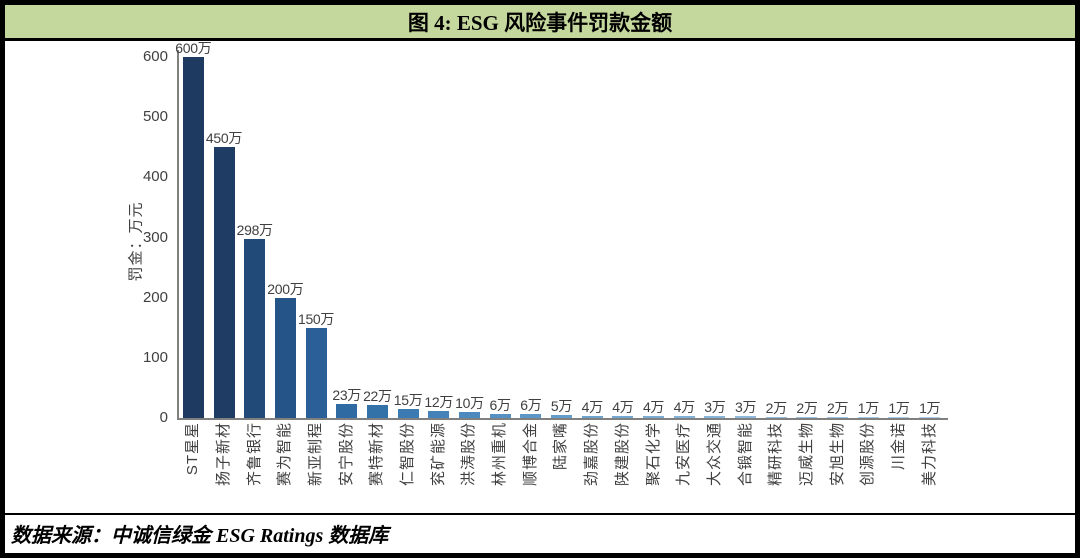  What do you see at coordinates (806, 454) in the screenshot?
I see `category-label: 迈威生物` at bounding box center [806, 454].